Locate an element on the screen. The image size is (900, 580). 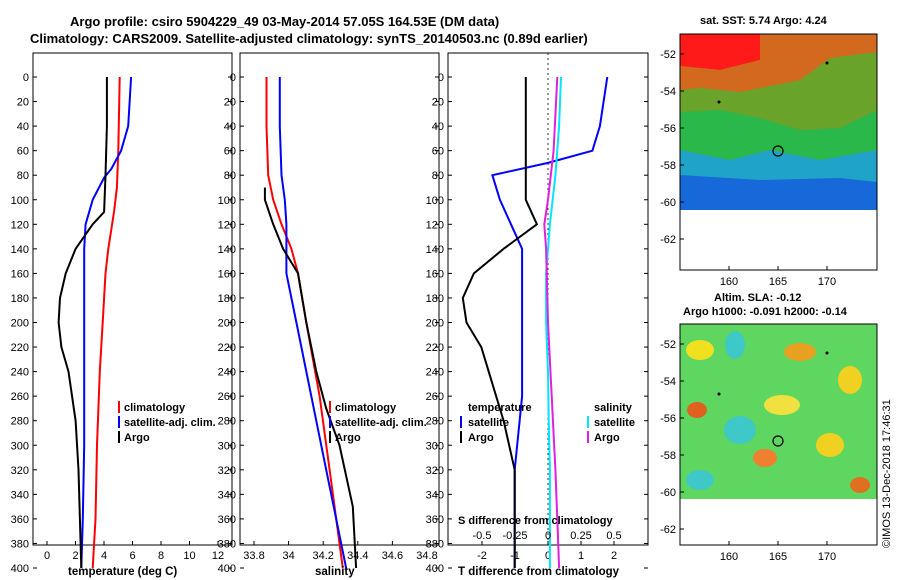
x-tick-label: 34.4 is located at coordinates (357, 556).